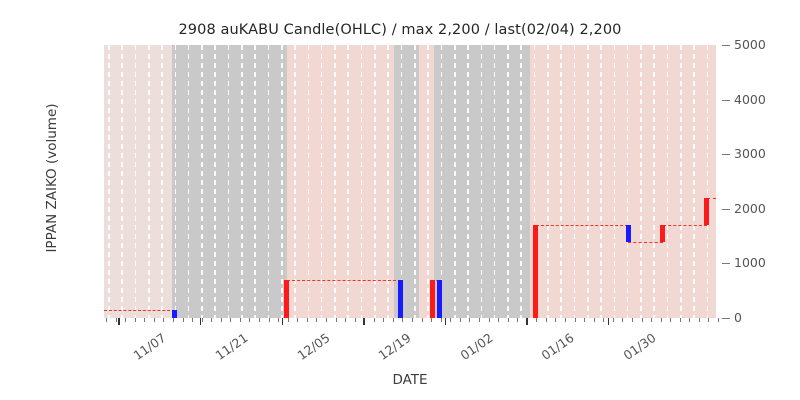 The image size is (800, 400). What do you see at coordinates (411, 323) in the screenshot?
I see `x-axis-ticks` at bounding box center [411, 323].